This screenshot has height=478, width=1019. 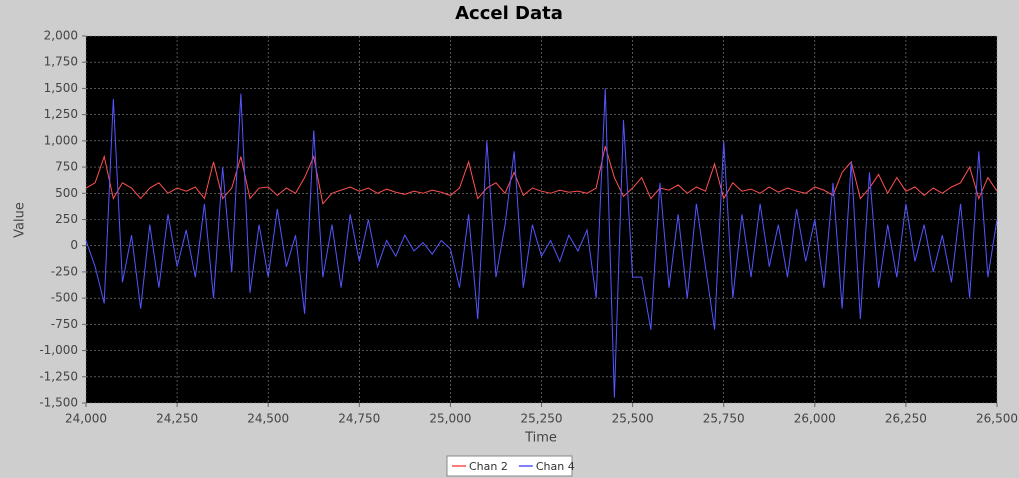 I want to click on x-tick-label: 24,000, so click(x=86, y=419).